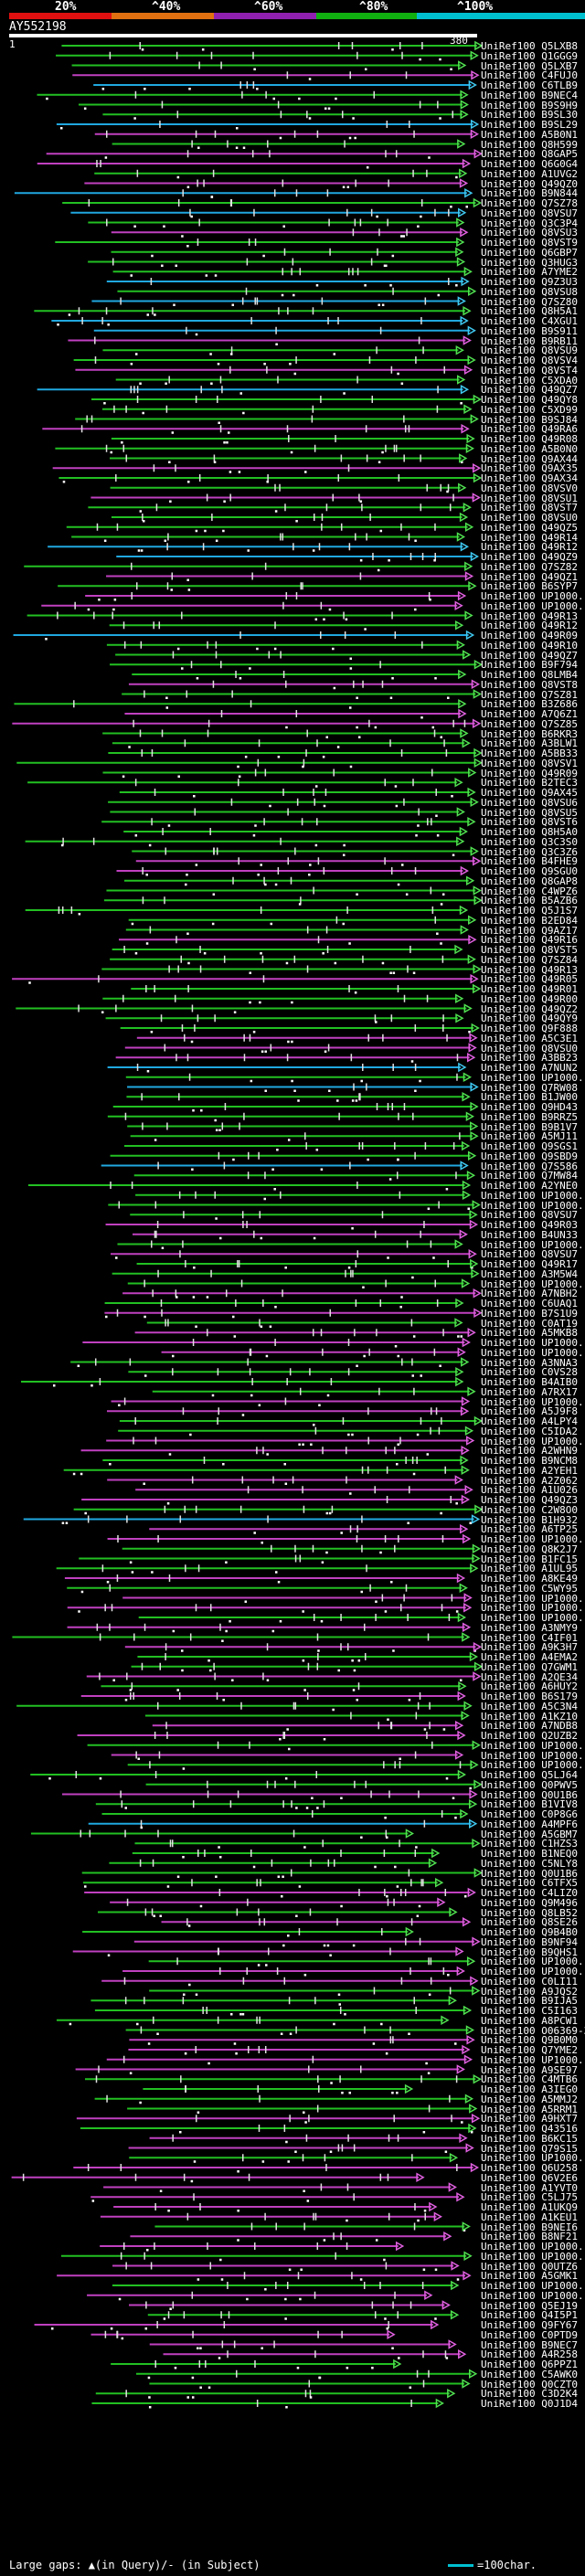 This screenshot has width=585, height=2576. What do you see at coordinates (530, 1008) in the screenshot?
I see `hit-label: UniRef100_Q49QZ2` at bounding box center [530, 1008].